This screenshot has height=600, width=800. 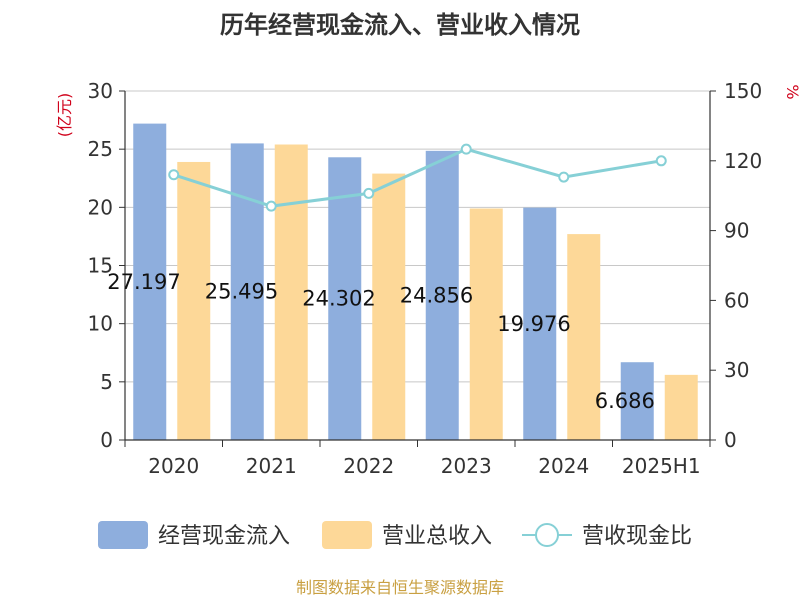 What do you see at coordinates (338, 299) in the screenshot?
I see `data-label-cash-inflow: 24.302` at bounding box center [338, 299].